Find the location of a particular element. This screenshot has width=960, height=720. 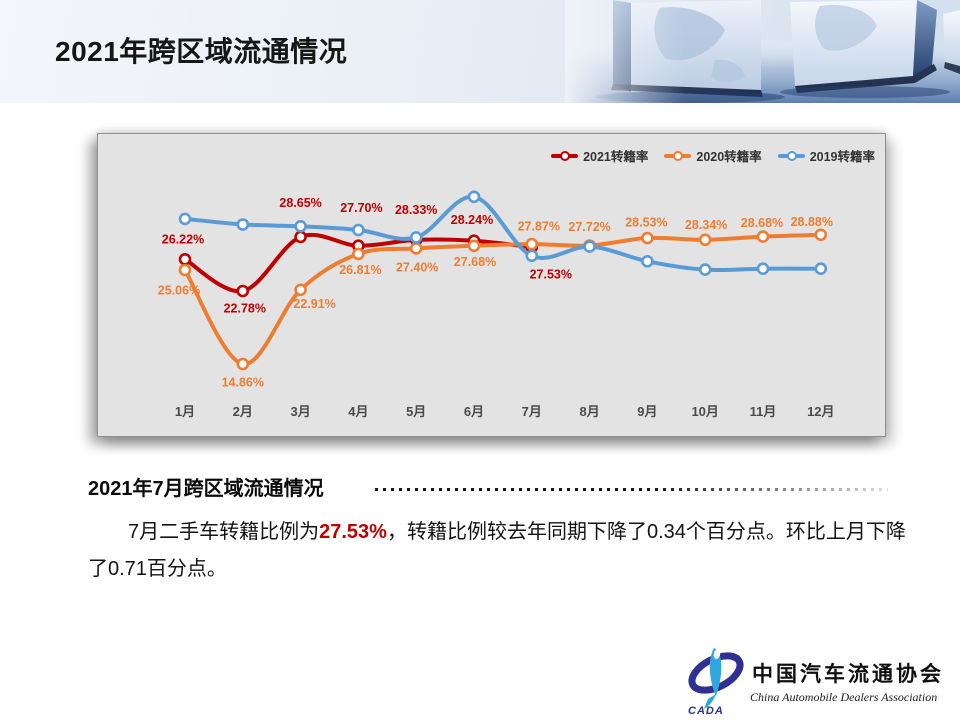

x-axis-label: 6月 is located at coordinates (474, 411).